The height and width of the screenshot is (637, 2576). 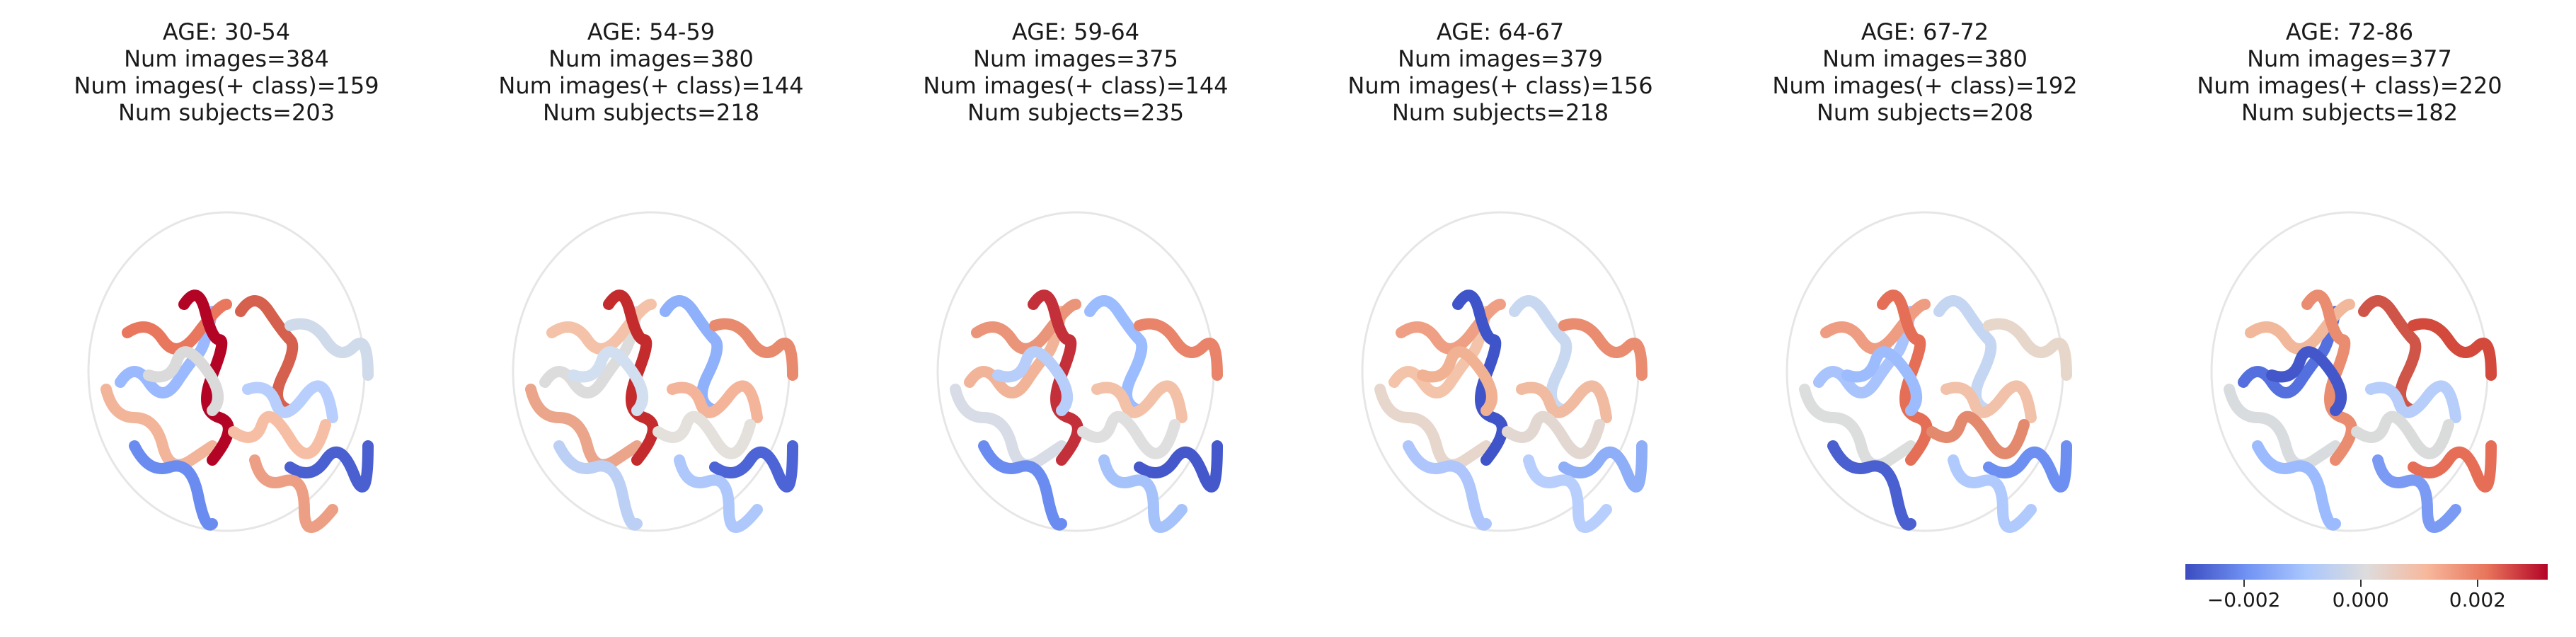 What do you see at coordinates (2349, 31) in the screenshot?
I see `age-label: AGE: 72-86` at bounding box center [2349, 31].